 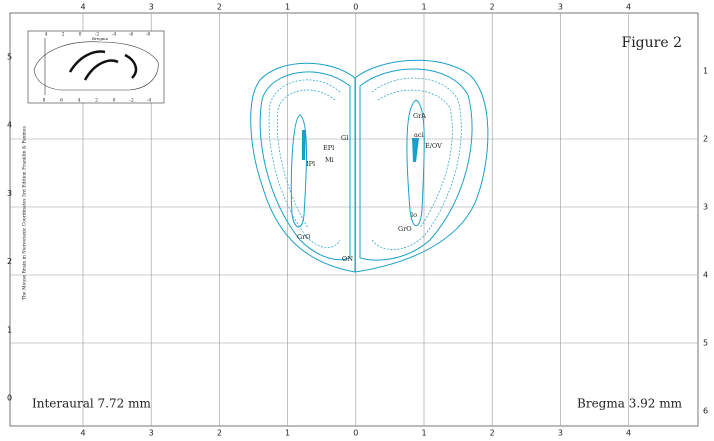 I want to click on inset-tick-label: -8, so click(x=148, y=35).